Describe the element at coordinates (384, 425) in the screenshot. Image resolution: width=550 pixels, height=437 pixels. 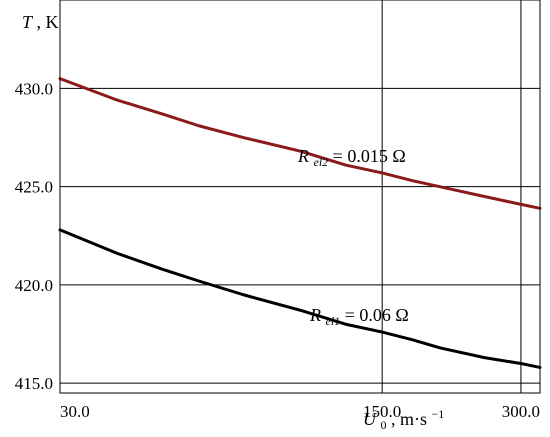
I see `x-axis-label-sub: 0` at that location.